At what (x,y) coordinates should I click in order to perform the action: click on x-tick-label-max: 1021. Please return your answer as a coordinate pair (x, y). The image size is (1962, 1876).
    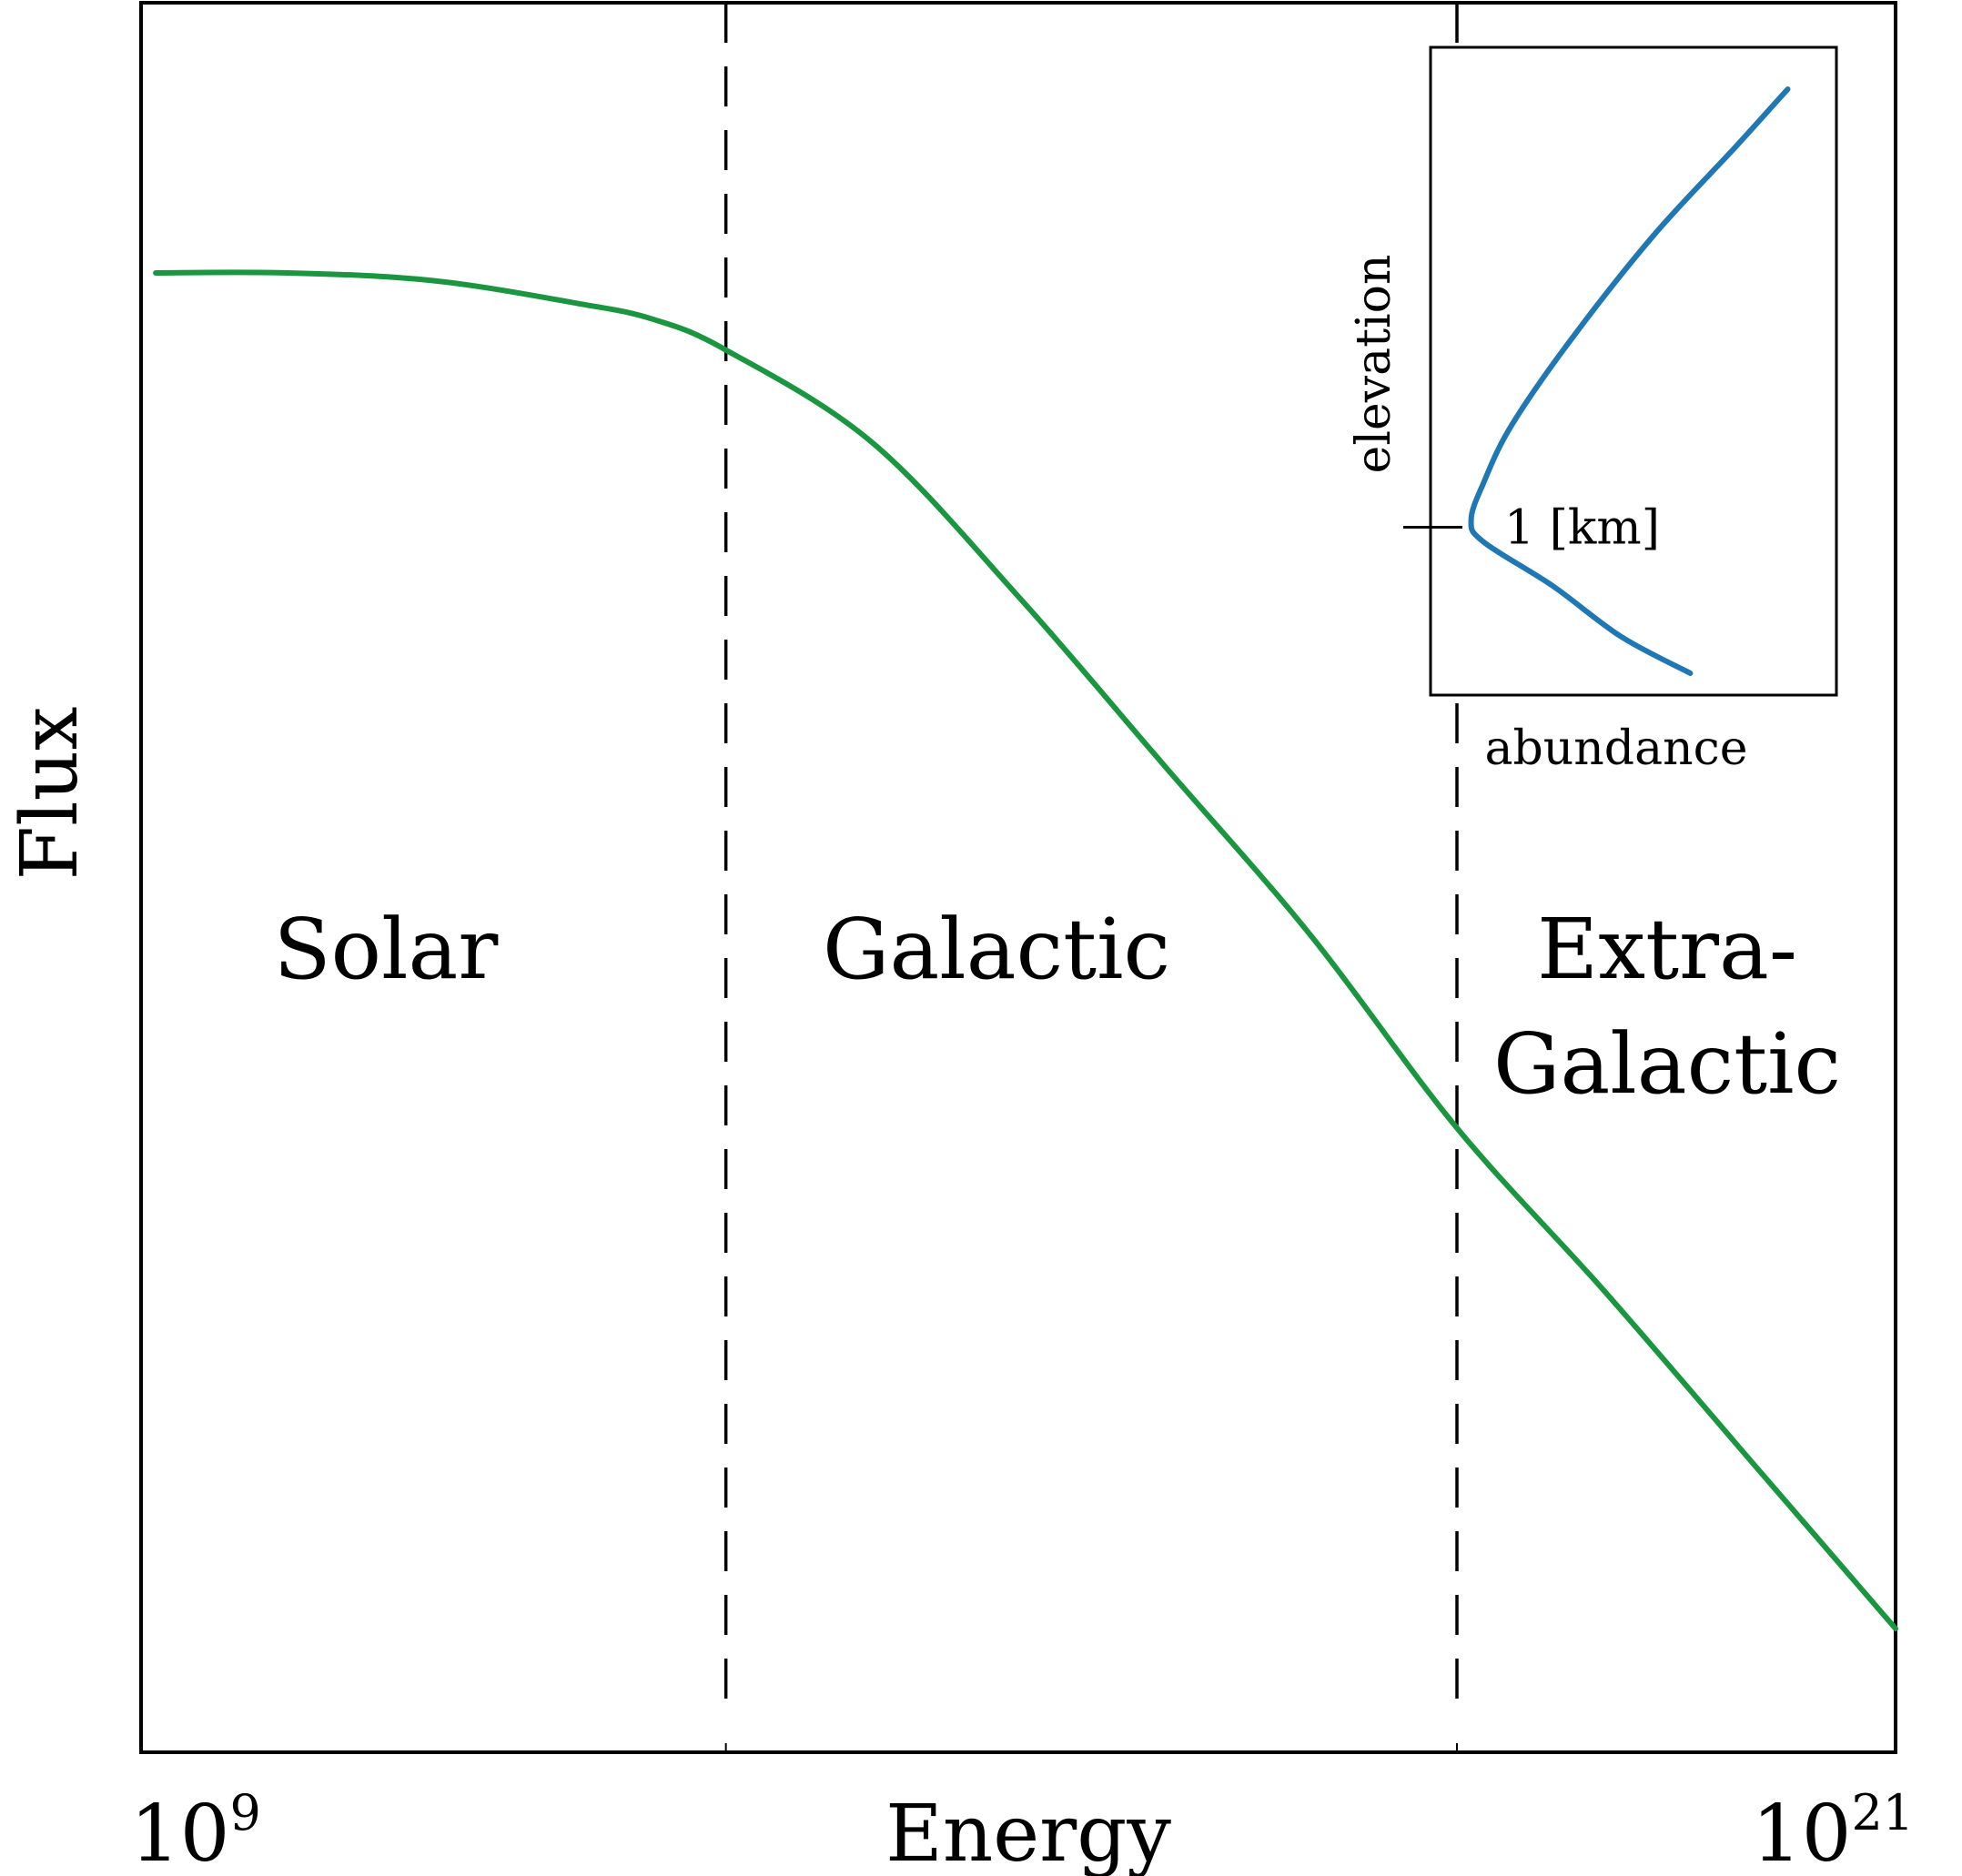
    Looking at the image, I should click on (1833, 1830).